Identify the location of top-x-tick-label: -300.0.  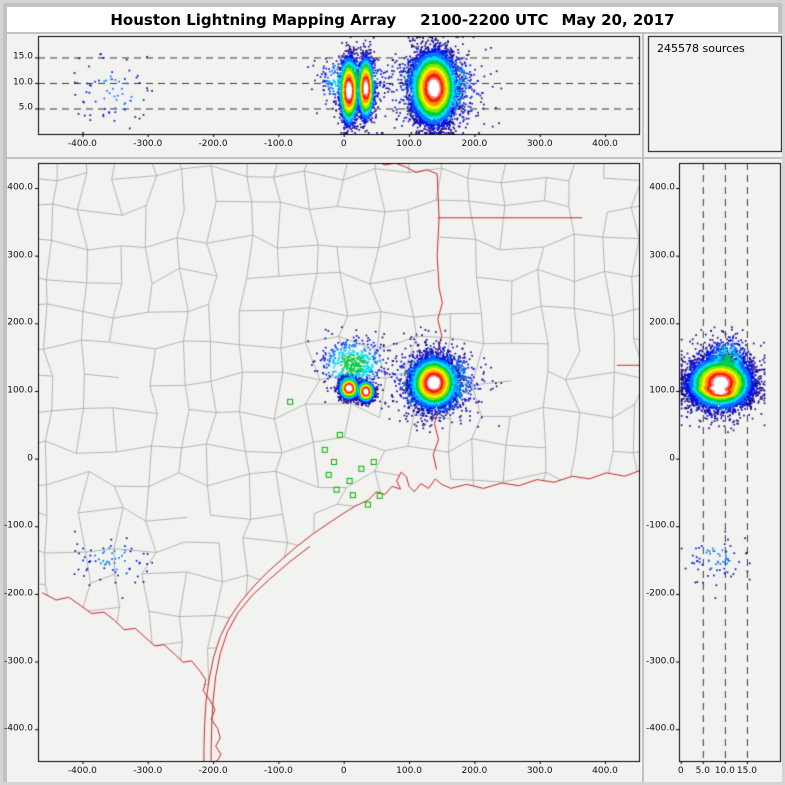
(148, 144).